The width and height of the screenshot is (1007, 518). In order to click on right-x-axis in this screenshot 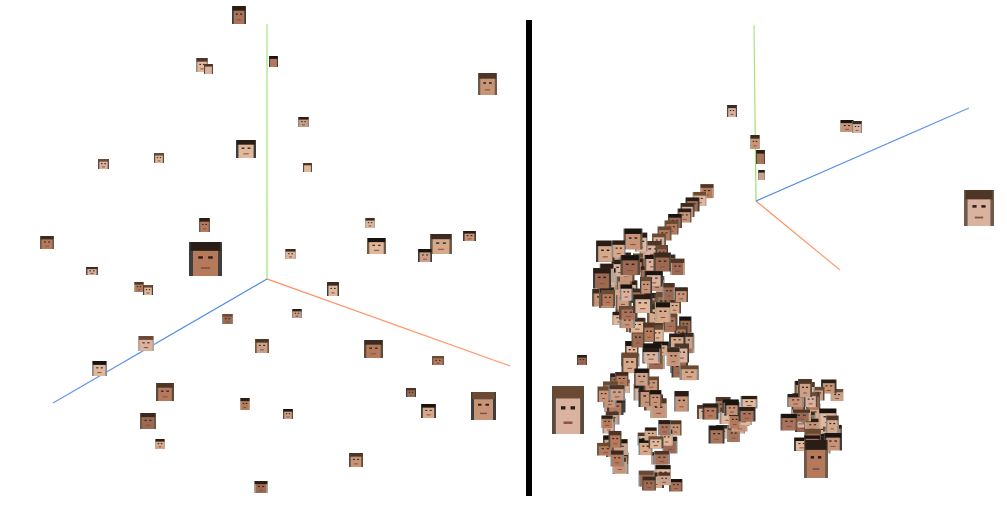, I will do `click(798, 235)`.